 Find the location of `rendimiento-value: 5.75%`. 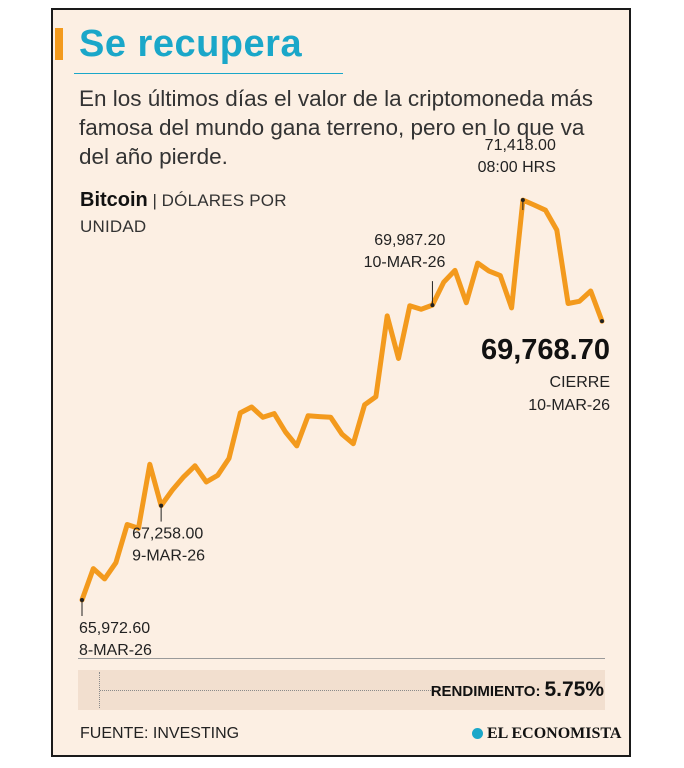

rendimiento-value: 5.75% is located at coordinates (574, 689).